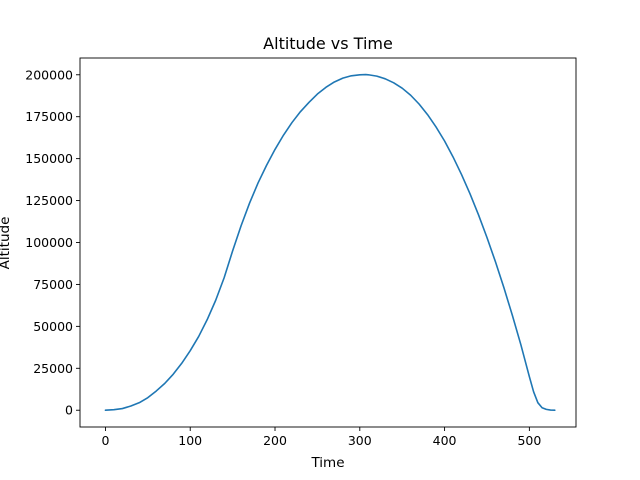 Image resolution: width=640 pixels, height=480 pixels. Describe the element at coordinates (190, 440) in the screenshot. I see `x-tick-label: 100` at that location.